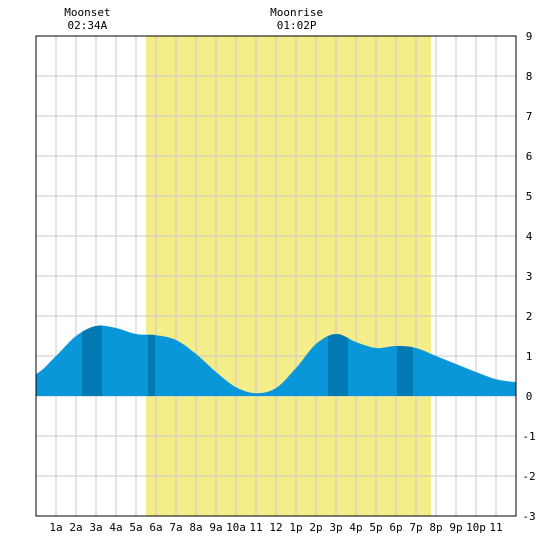 The image size is (550, 554). What do you see at coordinates (215, 527) in the screenshot?
I see `x-tick-label: 9a` at bounding box center [215, 527].